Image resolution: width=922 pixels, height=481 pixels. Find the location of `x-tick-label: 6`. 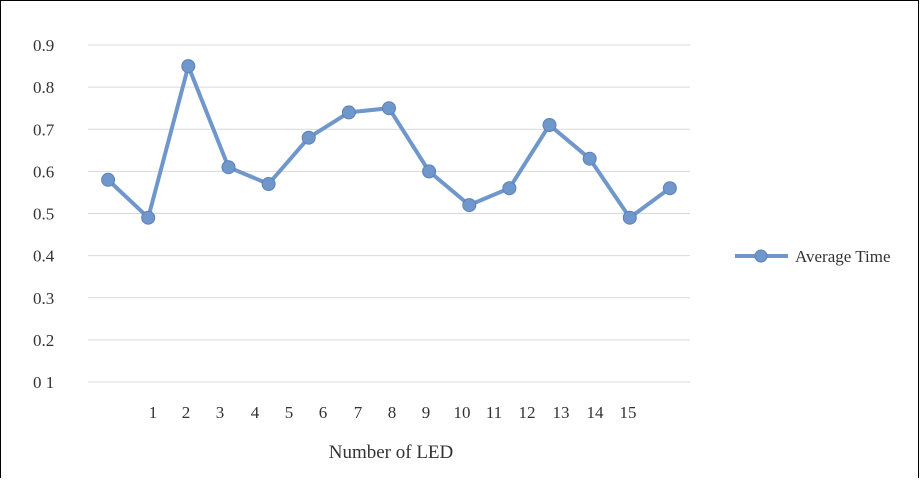

x-tick-label: 6 is located at coordinates (323, 412).